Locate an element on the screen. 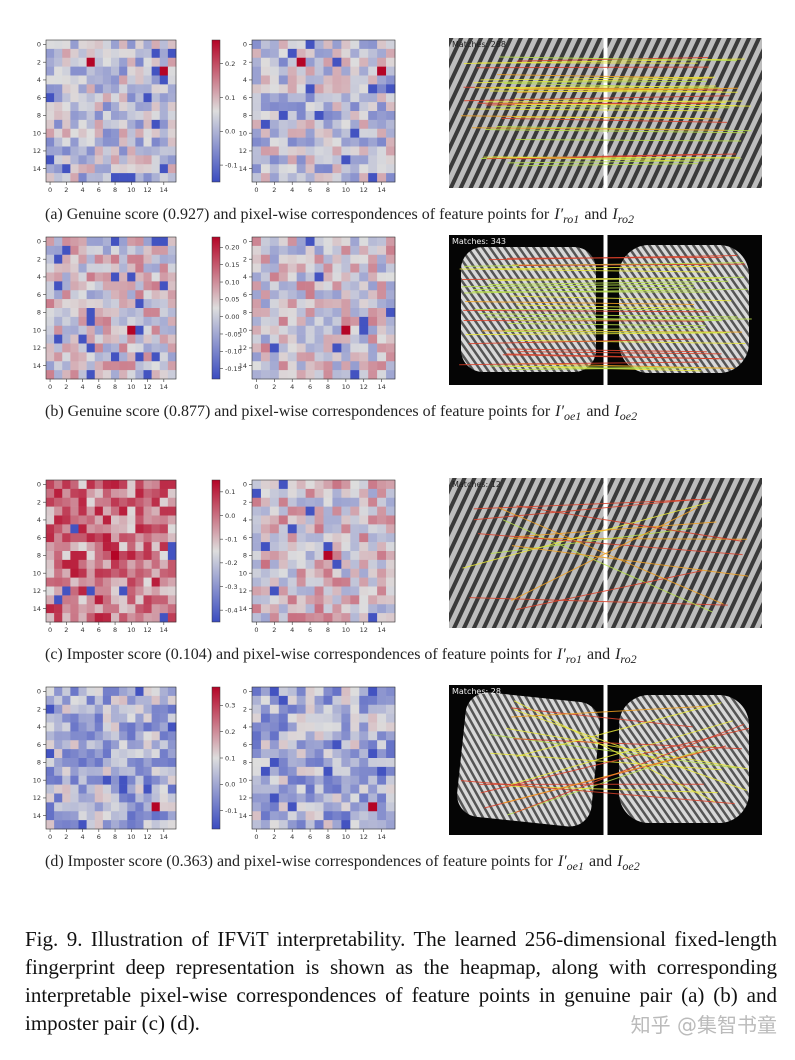  y-tick-label: 8 is located at coordinates (245, 556).